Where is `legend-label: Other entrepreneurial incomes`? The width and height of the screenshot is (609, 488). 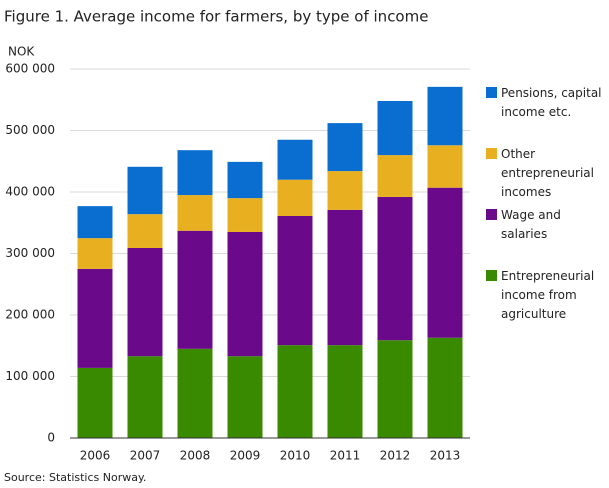
legend-label: Other entrepreneurial incomes is located at coordinates (547, 173).